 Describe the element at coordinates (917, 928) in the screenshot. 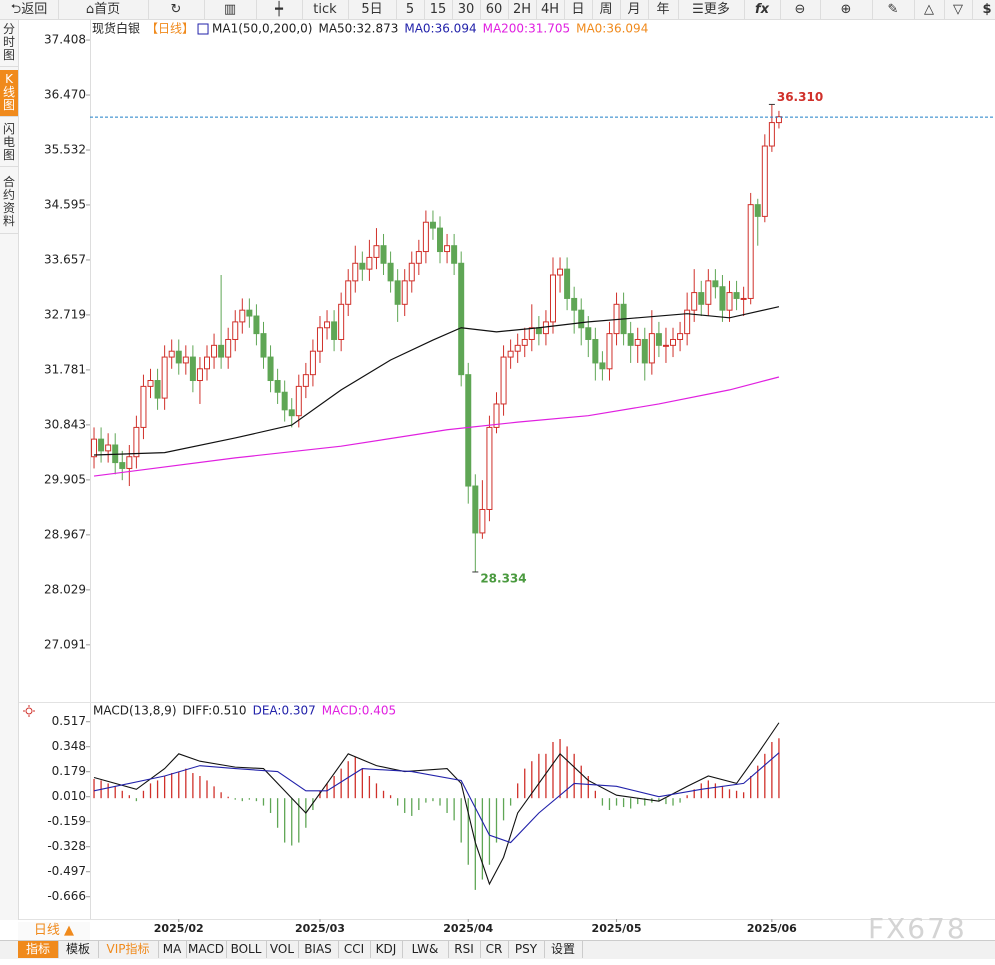

I see `watermark: FX678` at that location.